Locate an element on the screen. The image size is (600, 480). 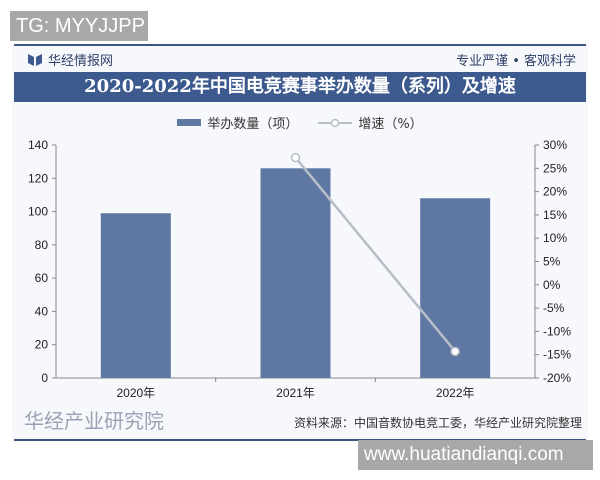
brand-logo-icon is located at coordinates (35, 59).